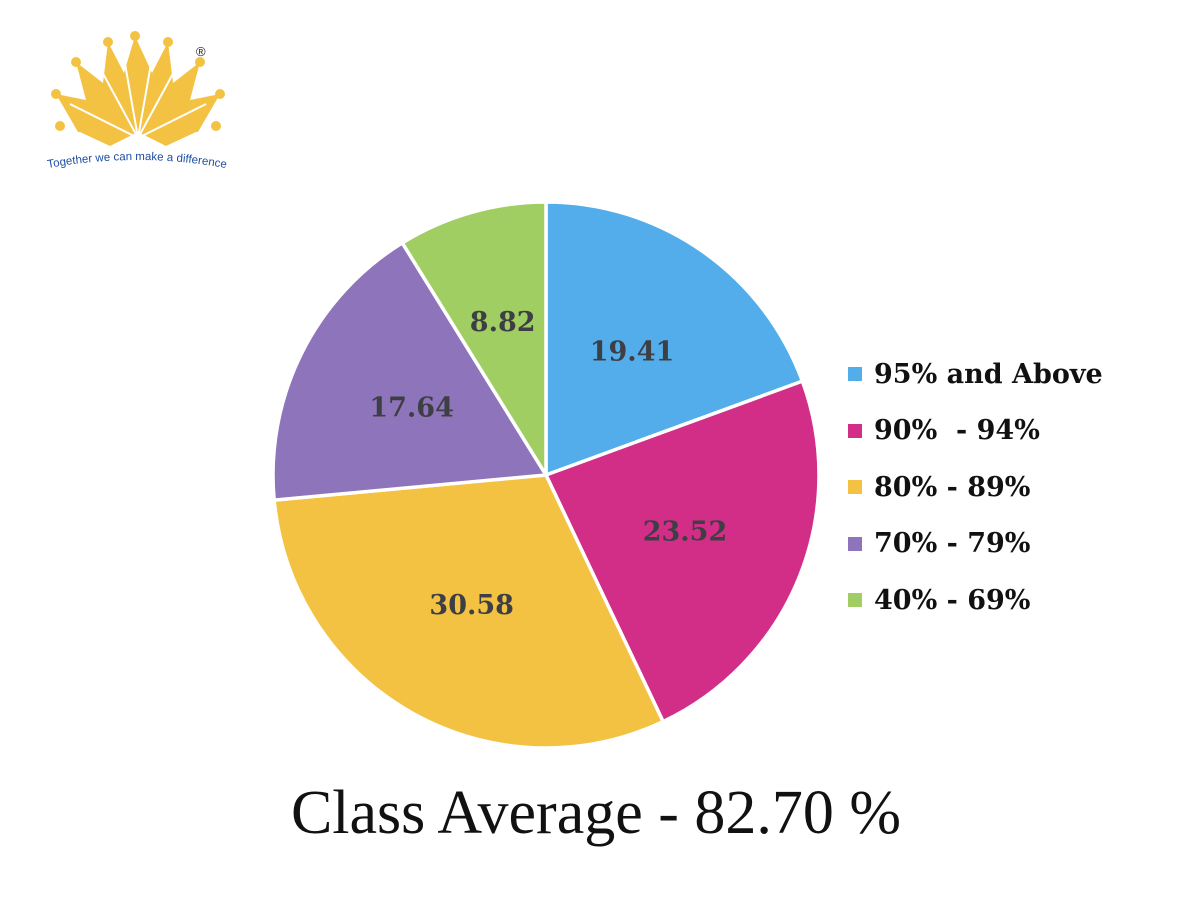 The image size is (1178, 914). Describe the element at coordinates (201, 51) in the screenshot. I see `registered-mark: ®` at that location.